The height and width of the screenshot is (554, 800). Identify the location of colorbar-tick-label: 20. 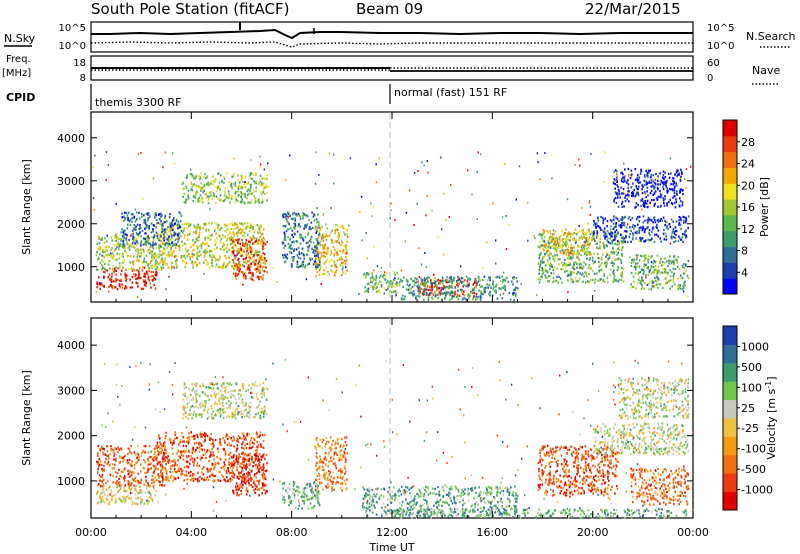
(748, 185).